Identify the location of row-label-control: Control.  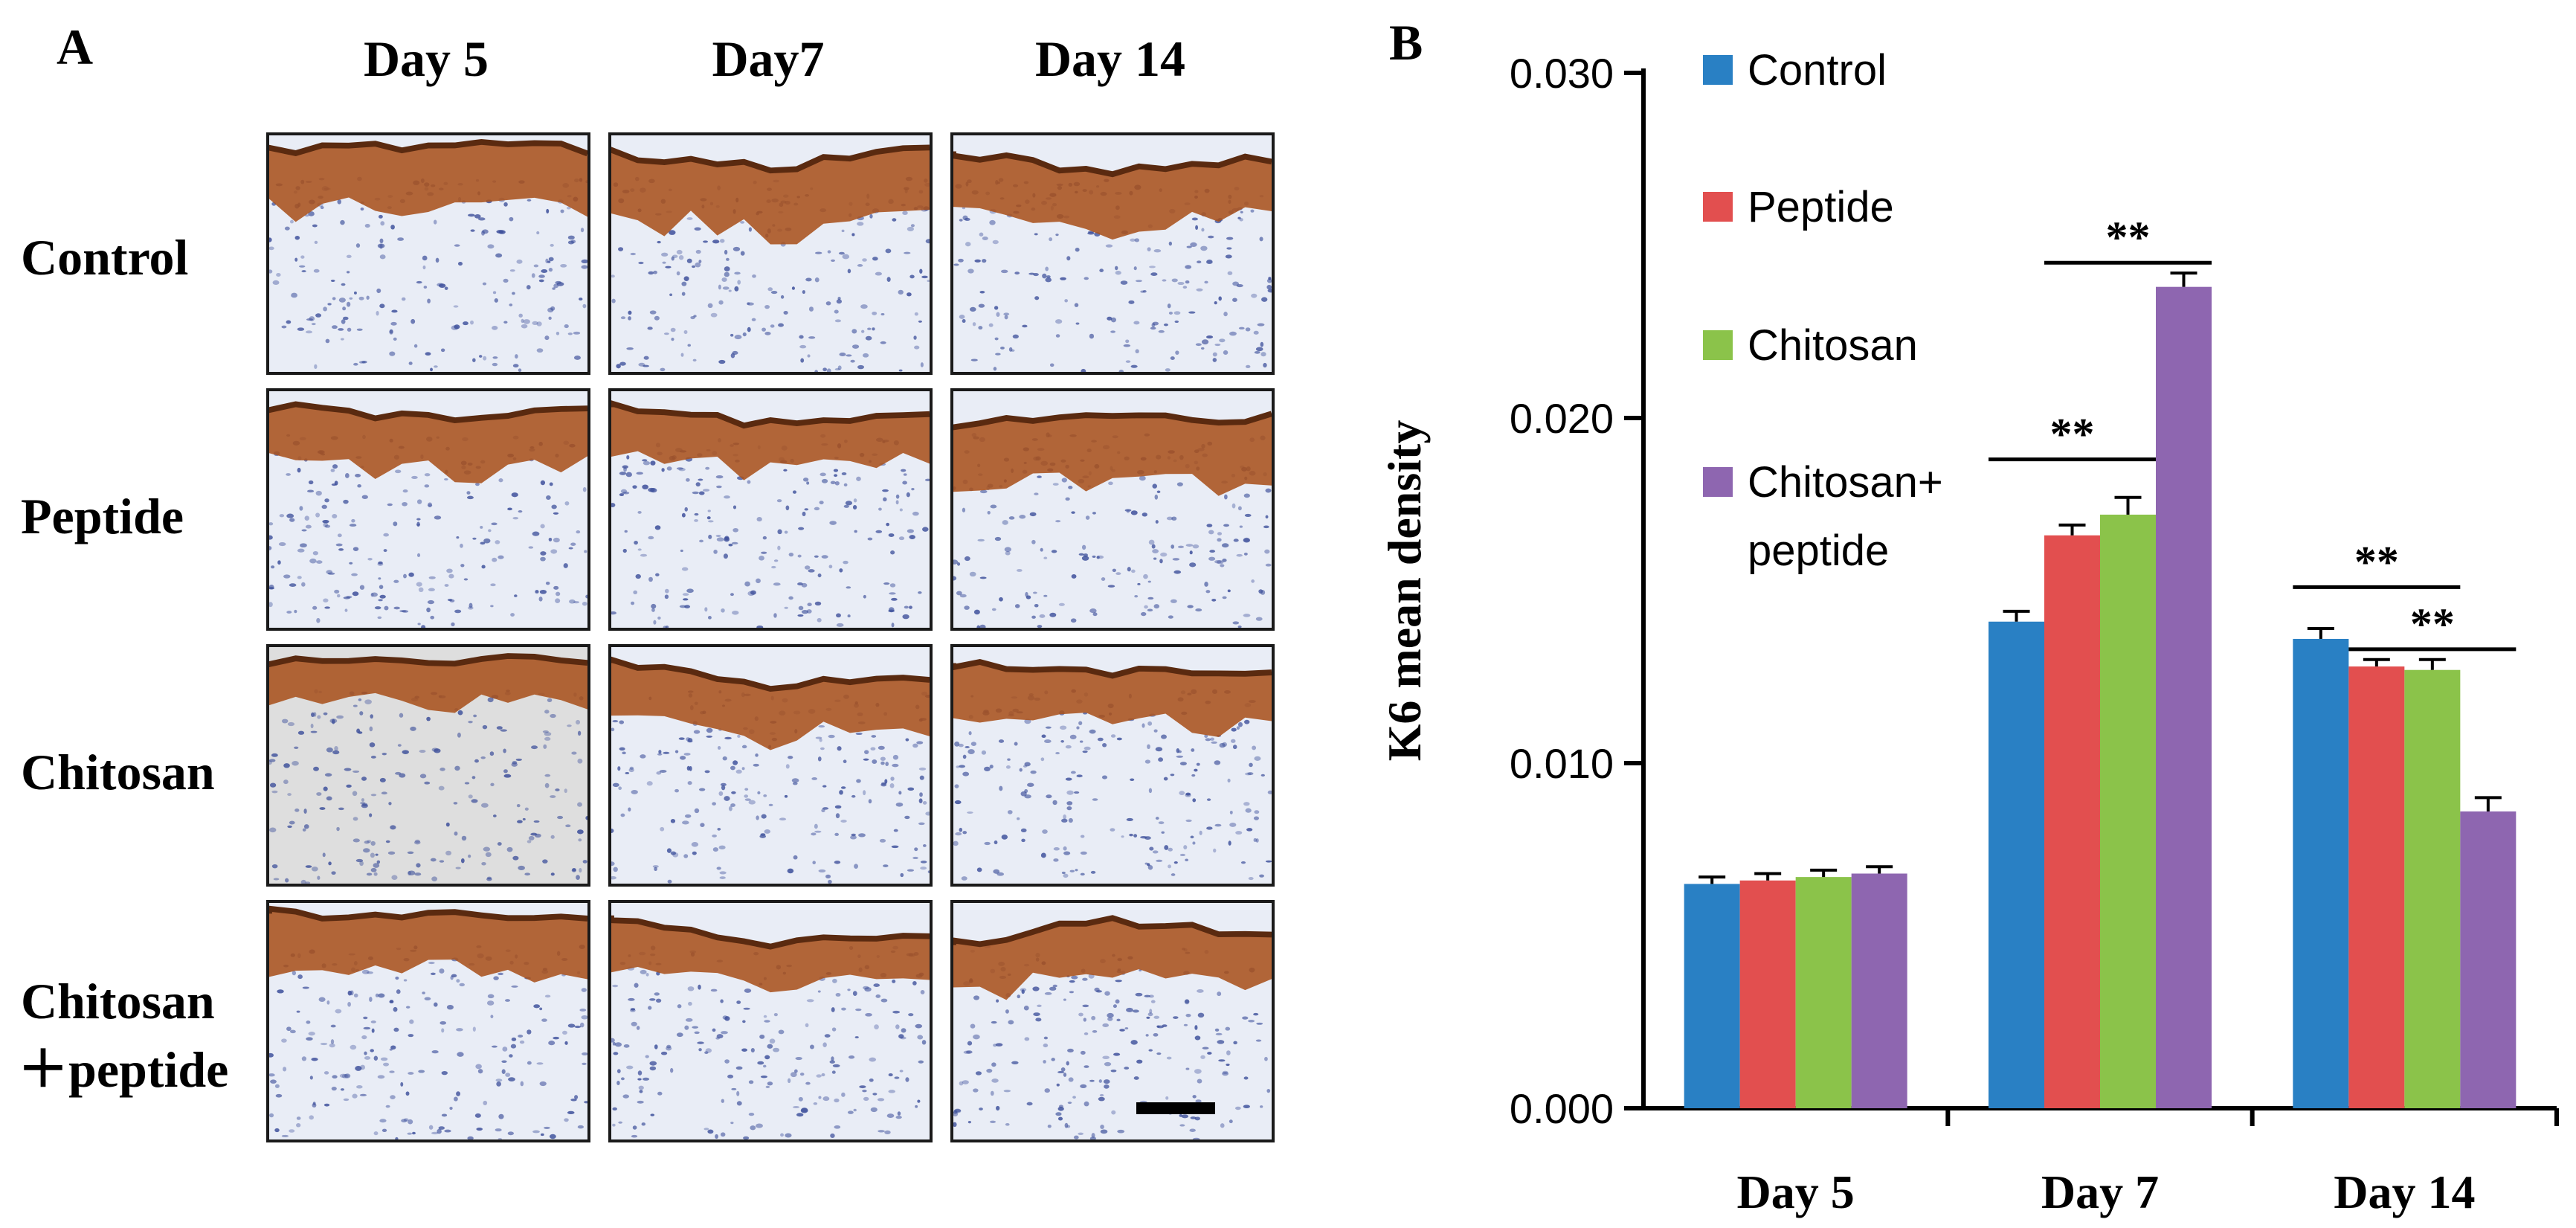
(105, 257).